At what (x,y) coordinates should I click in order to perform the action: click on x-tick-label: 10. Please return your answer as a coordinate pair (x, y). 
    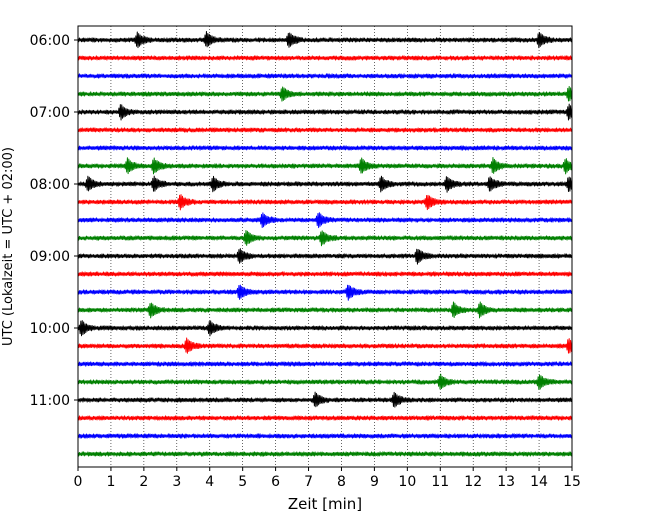
    Looking at the image, I should click on (407, 482).